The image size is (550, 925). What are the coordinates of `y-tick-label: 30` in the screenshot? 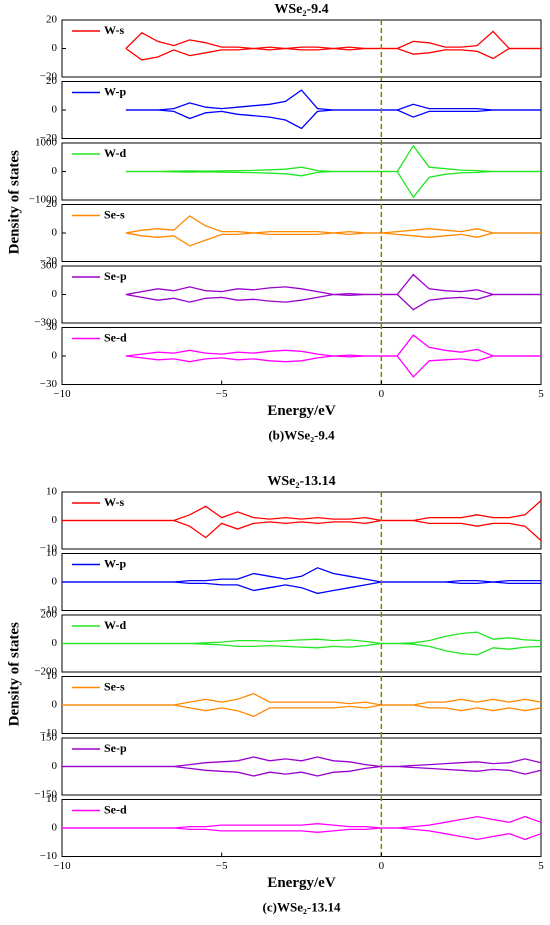 It's located at (52, 327).